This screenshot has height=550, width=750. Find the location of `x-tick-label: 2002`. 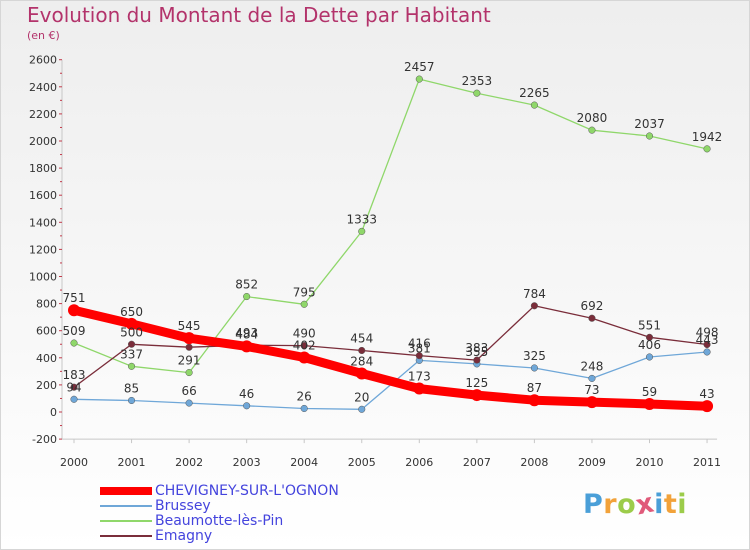

x-tick-label: 2002 is located at coordinates (189, 462).